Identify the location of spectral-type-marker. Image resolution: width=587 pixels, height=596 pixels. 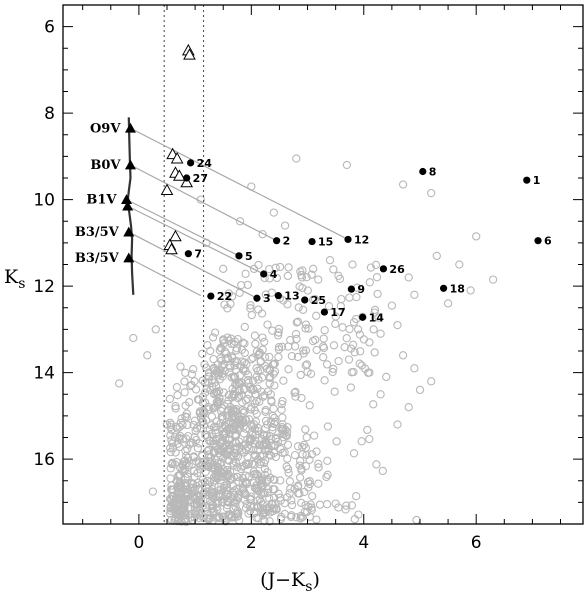
(130, 127).